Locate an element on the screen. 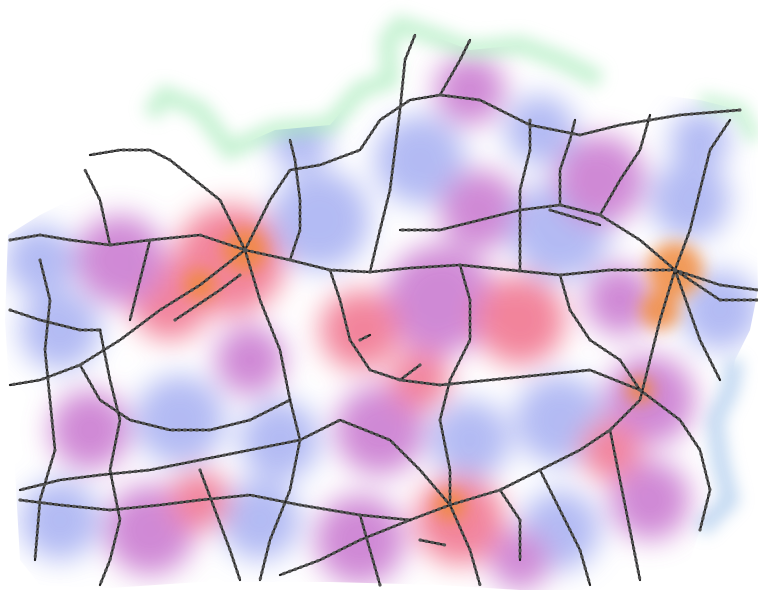 The width and height of the screenshot is (758, 616). railway-line is located at coordinates (127, 317).